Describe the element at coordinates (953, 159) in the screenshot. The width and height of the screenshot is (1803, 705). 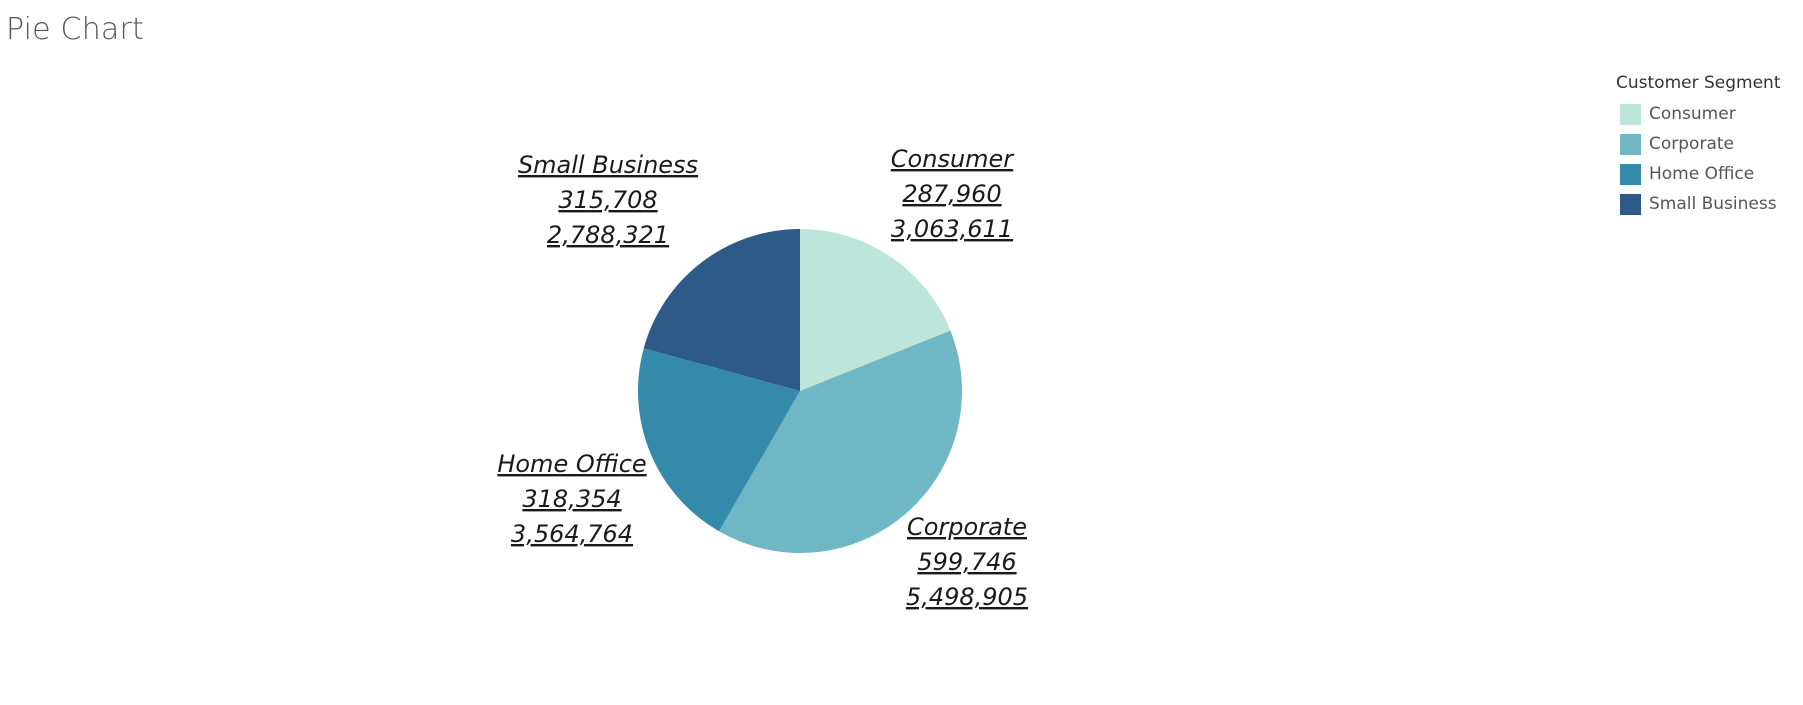
I see `slice-label-name-consumer: Consumer` at that location.